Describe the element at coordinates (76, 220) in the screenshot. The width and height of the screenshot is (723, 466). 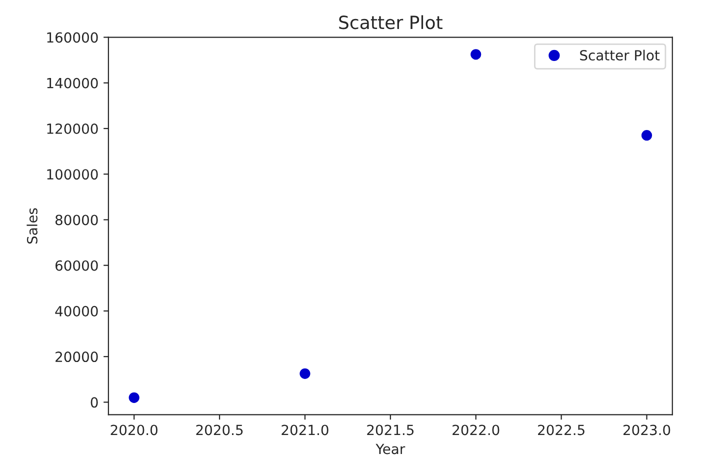
I see `y-tick-label: 80000` at that location.